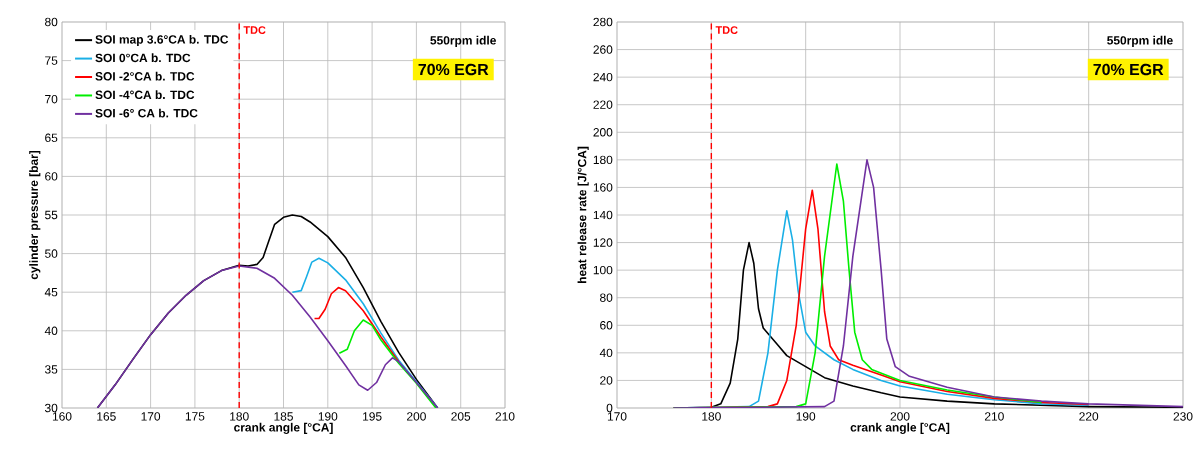 This screenshot has width=1203, height=468. I want to click on x-tick-label: 220, so click(1089, 416).